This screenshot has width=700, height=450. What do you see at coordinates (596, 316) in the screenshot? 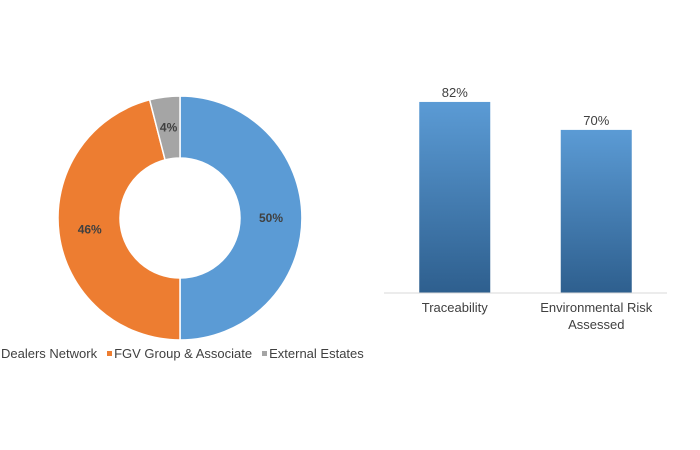
I see `x-tick-label: Environmental Risk Assessed` at bounding box center [596, 316].